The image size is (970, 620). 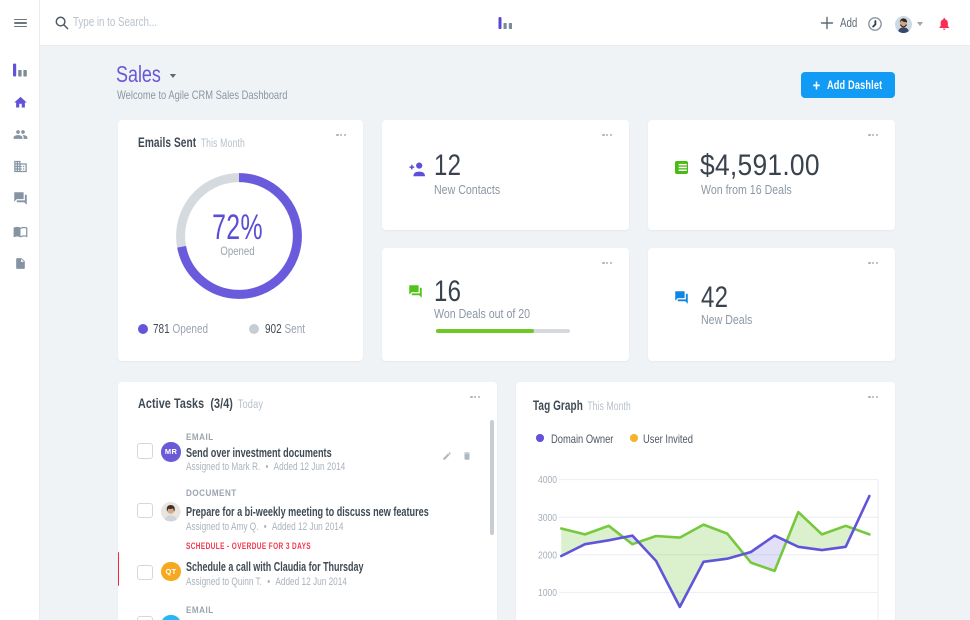 I want to click on svg-text: 4000, so click(x=547, y=480).